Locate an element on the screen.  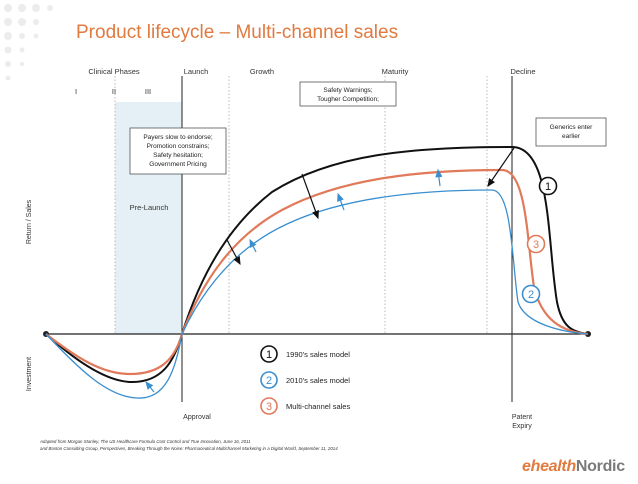
ehealth-nordic-logo: ehealthNordic is located at coordinates (573, 467).